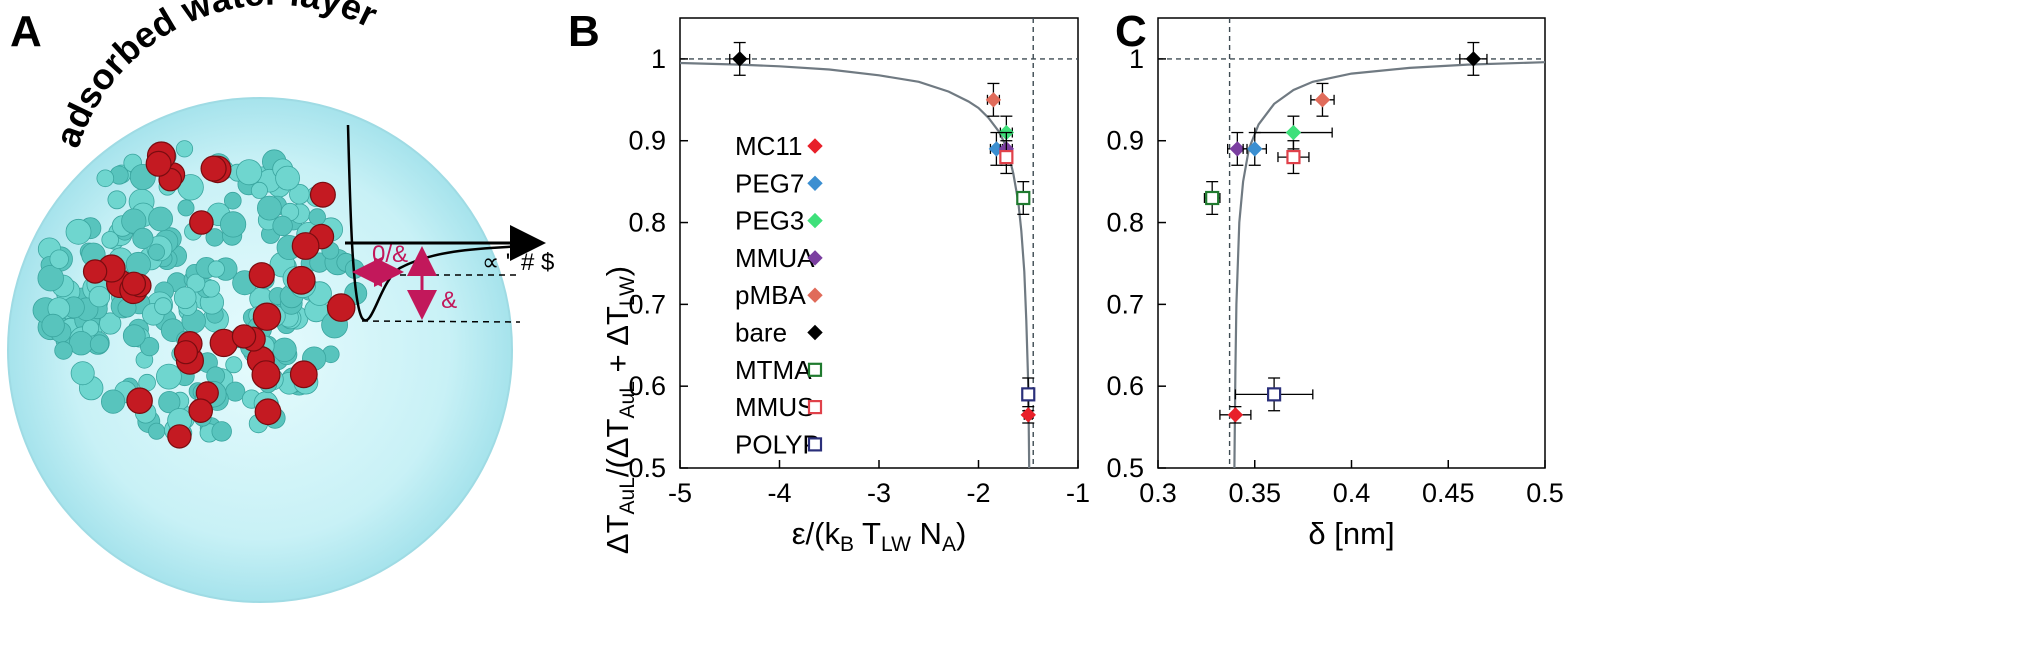  I want to click on plot-frame, so click(1351, 243).